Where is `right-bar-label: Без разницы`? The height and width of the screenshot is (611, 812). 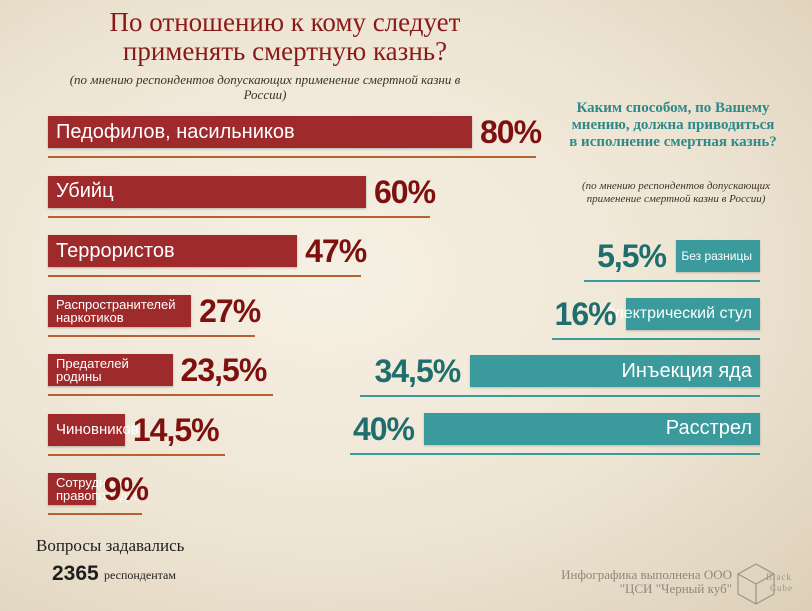 right-bar-label: Без разницы is located at coordinates (716, 256).